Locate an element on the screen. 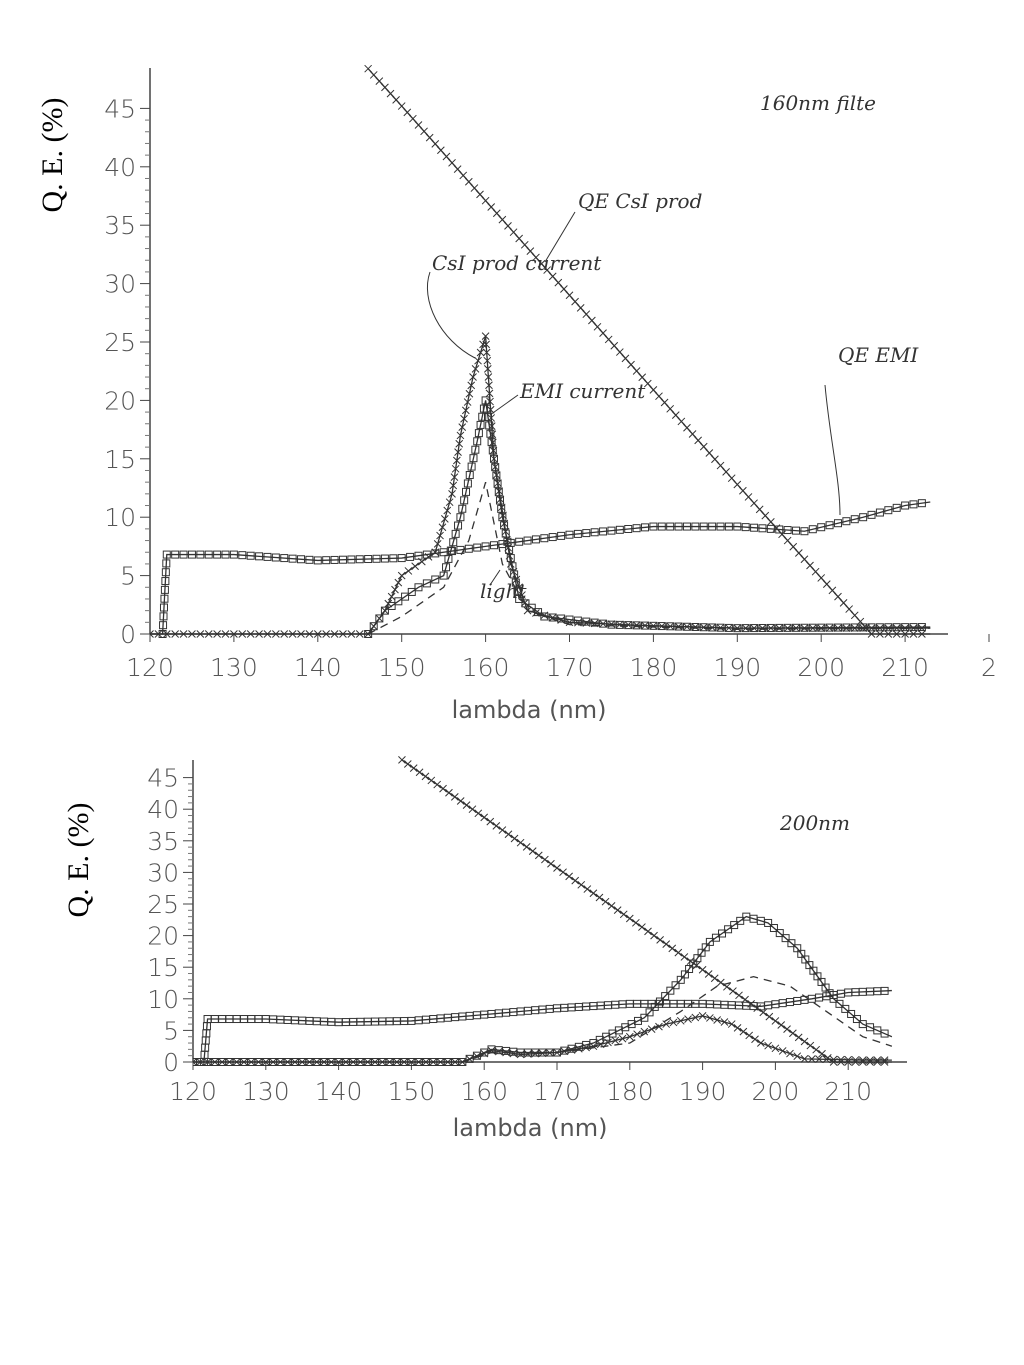 Image resolution: width=1024 pixels, height=1365 pixels. x-tick-label: 160 is located at coordinates (484, 1091).